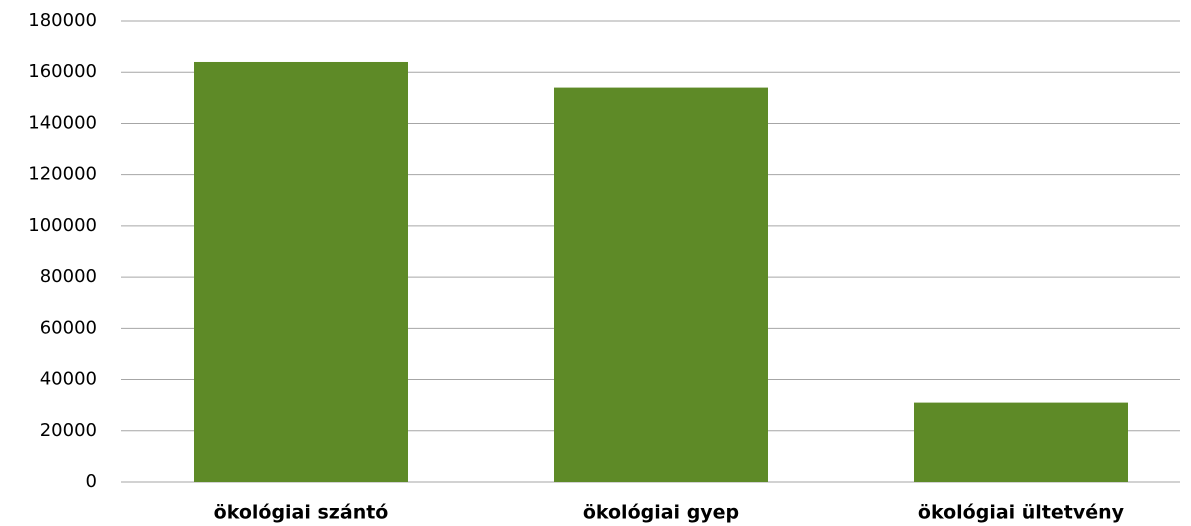  What do you see at coordinates (68, 327) in the screenshot?
I see `y-tick-label: 60000` at bounding box center [68, 327].